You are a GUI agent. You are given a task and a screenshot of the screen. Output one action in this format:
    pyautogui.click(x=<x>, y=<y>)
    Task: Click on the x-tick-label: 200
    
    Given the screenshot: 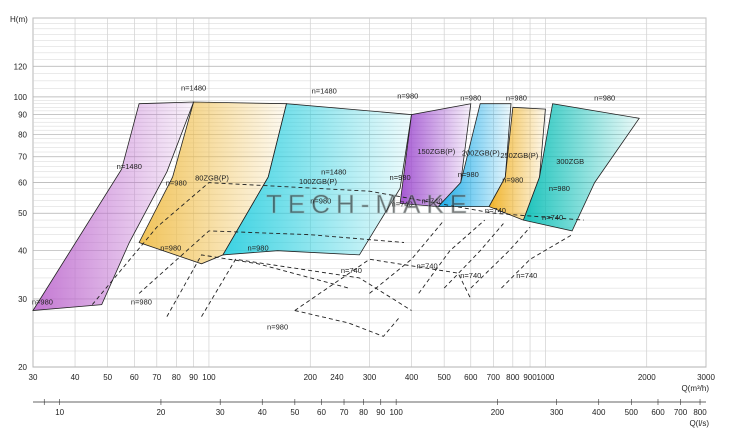 What is the action you would take?
    pyautogui.click(x=311, y=377)
    